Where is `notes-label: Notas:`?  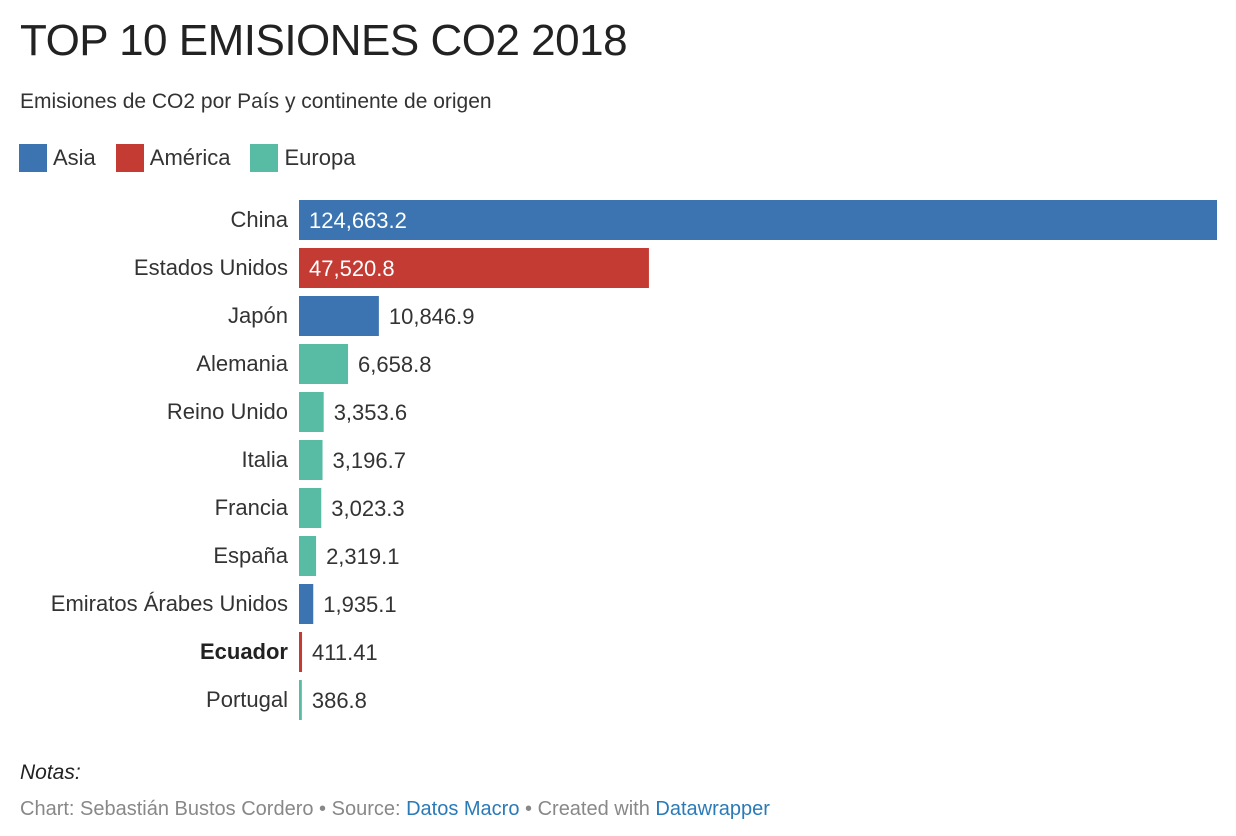
notes-label: Notas: is located at coordinates (50, 772).